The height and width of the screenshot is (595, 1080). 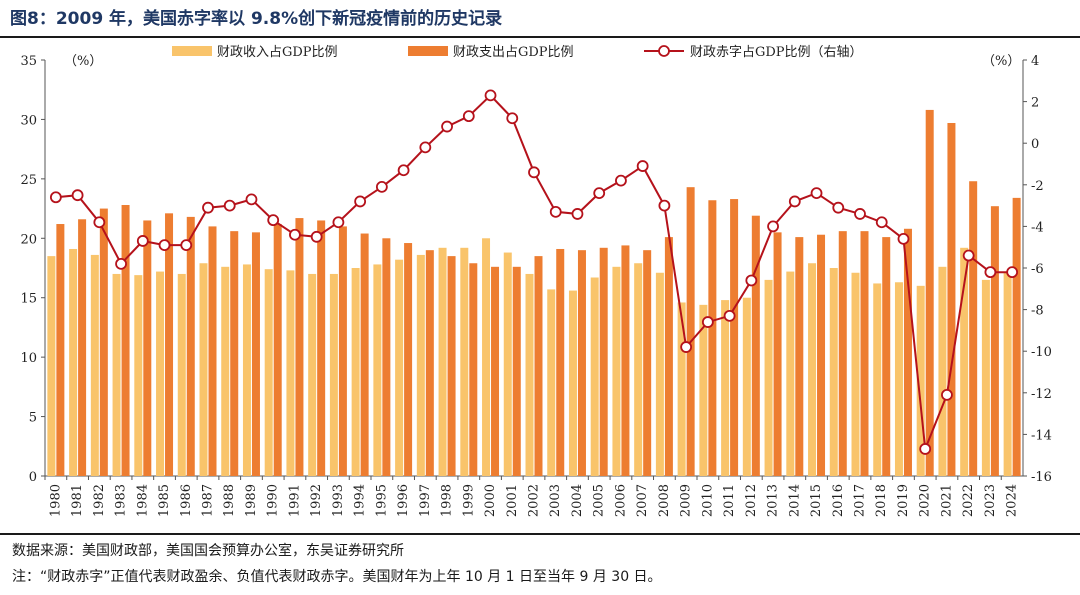 What do you see at coordinates (642, 500) in the screenshot?
I see `x-tick-label: 2007` at bounding box center [642, 500].